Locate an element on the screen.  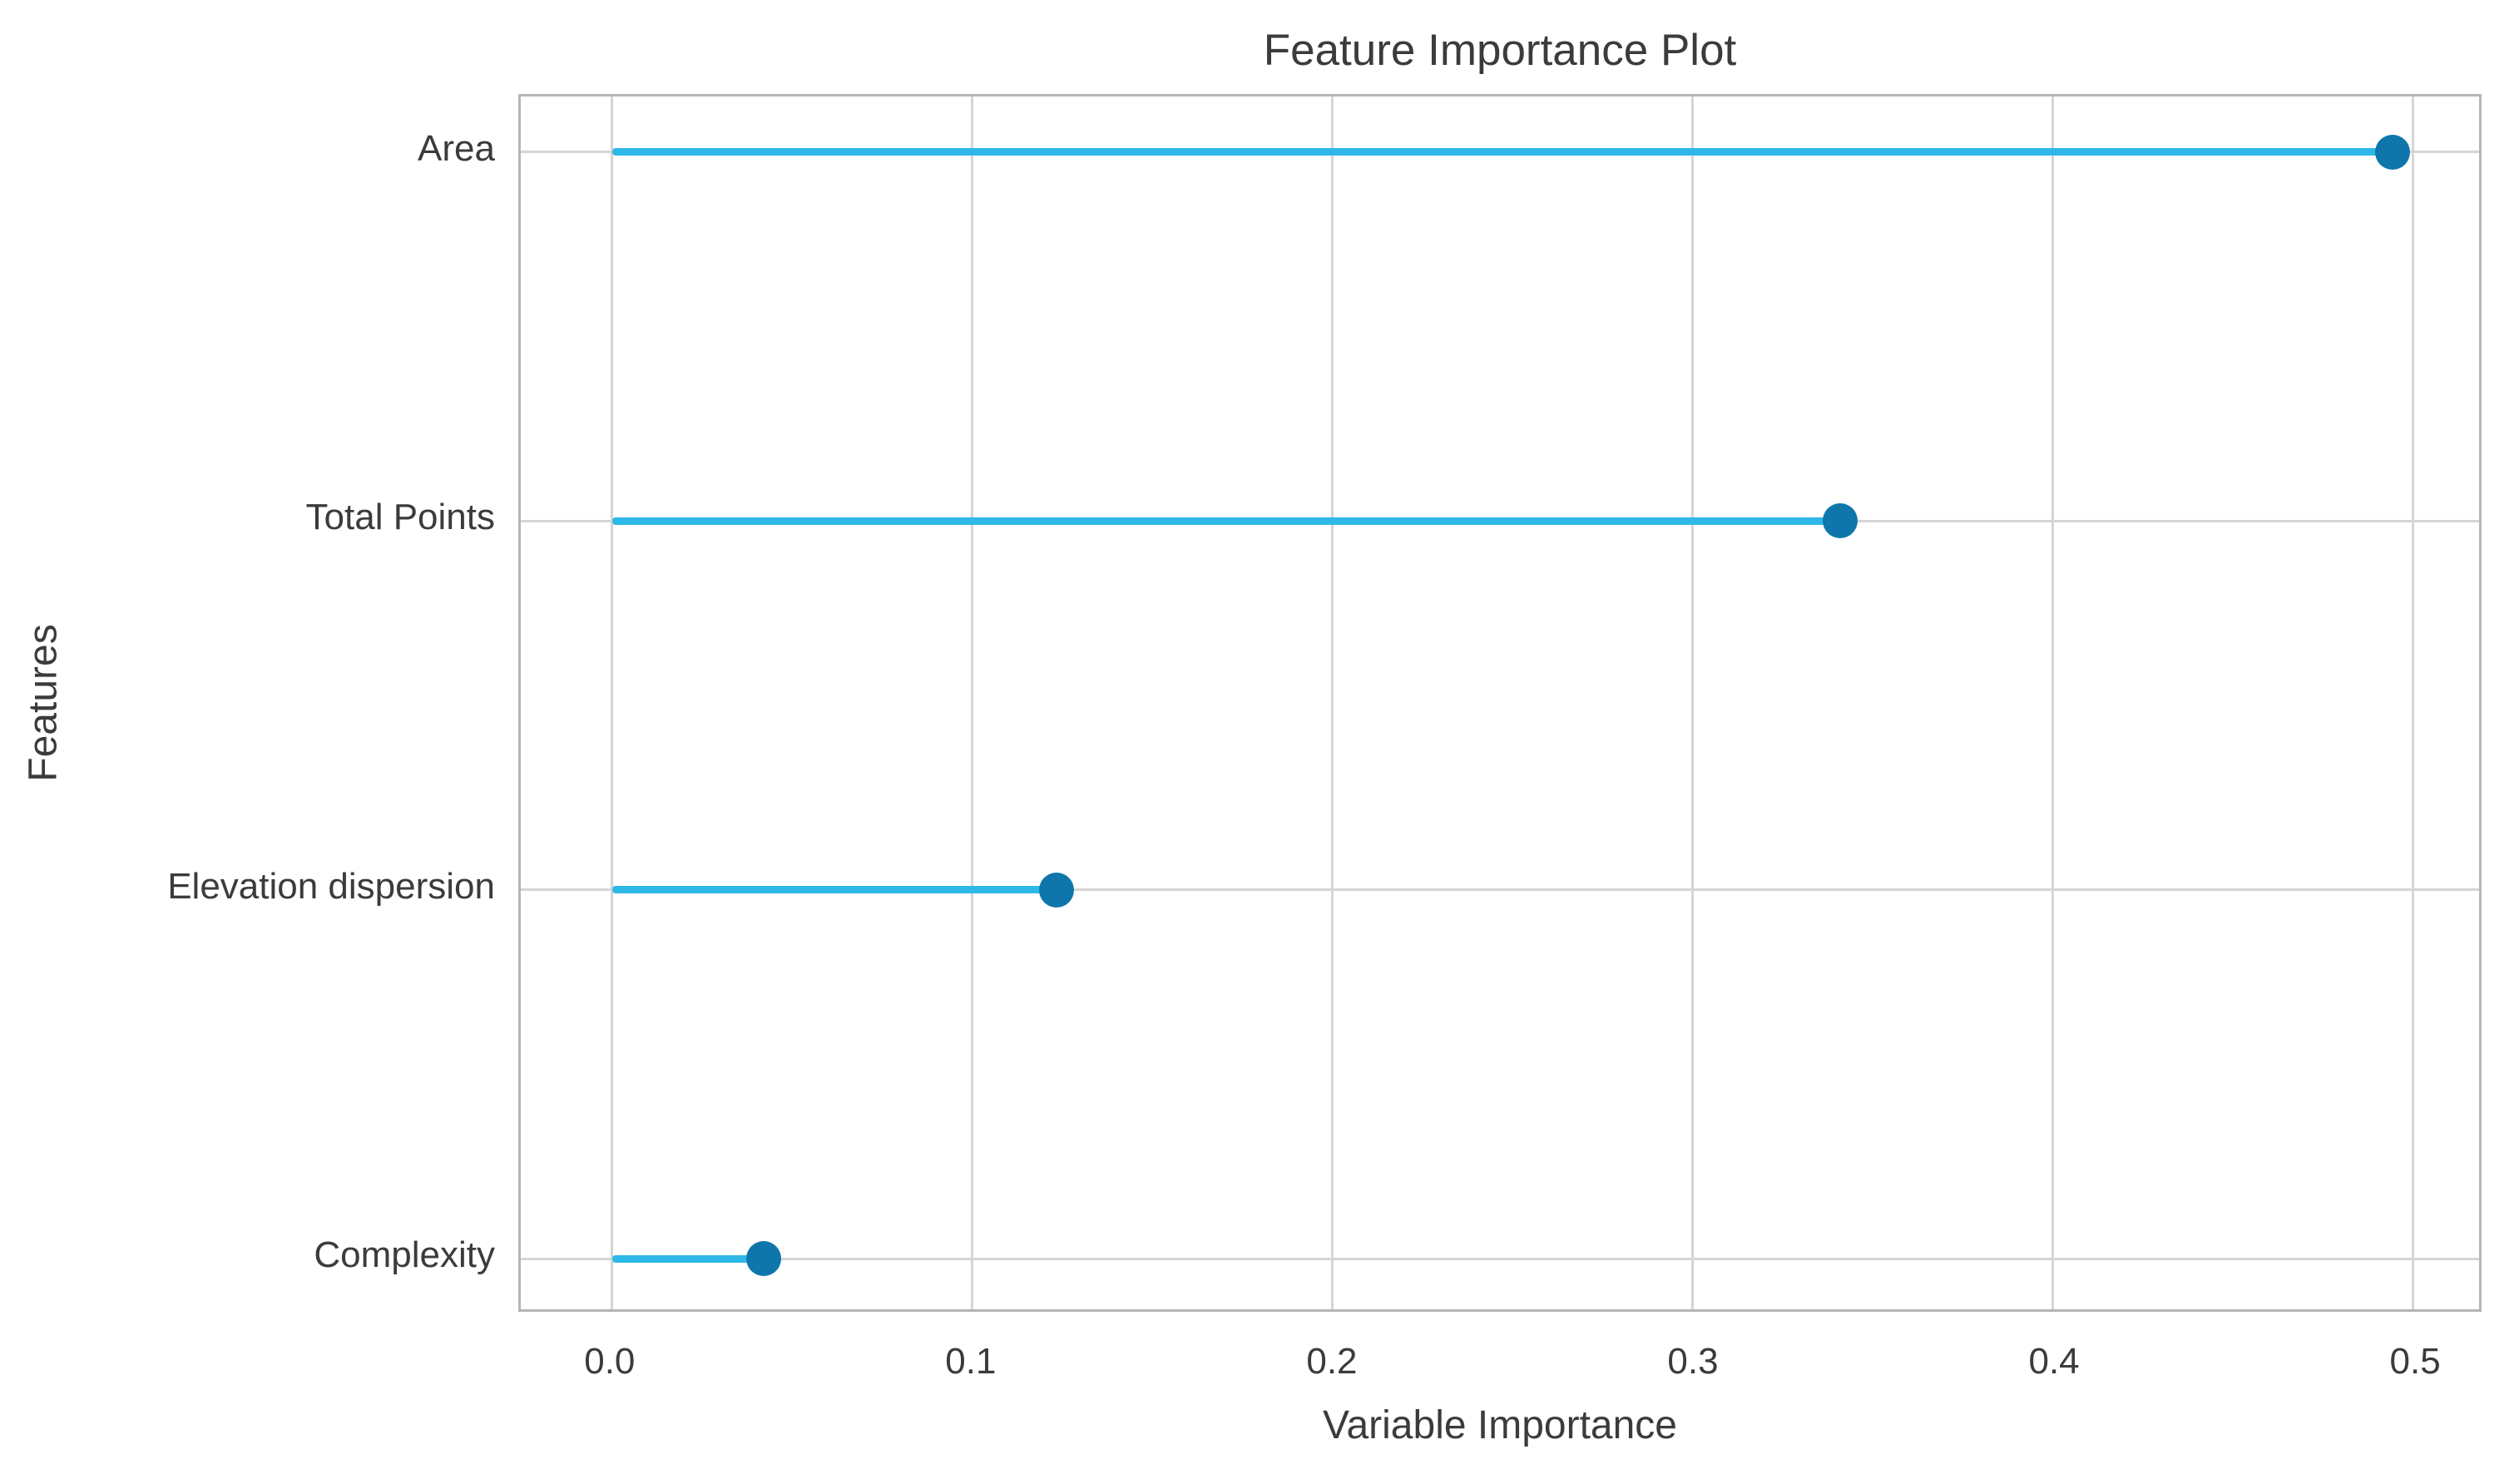
x-tick-label: 0.1 is located at coordinates (971, 1361).